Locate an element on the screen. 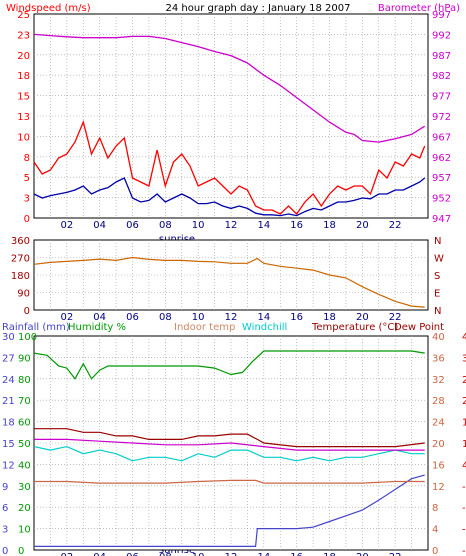 The image size is (466, 556). series-humidity- is located at coordinates (229, 365).